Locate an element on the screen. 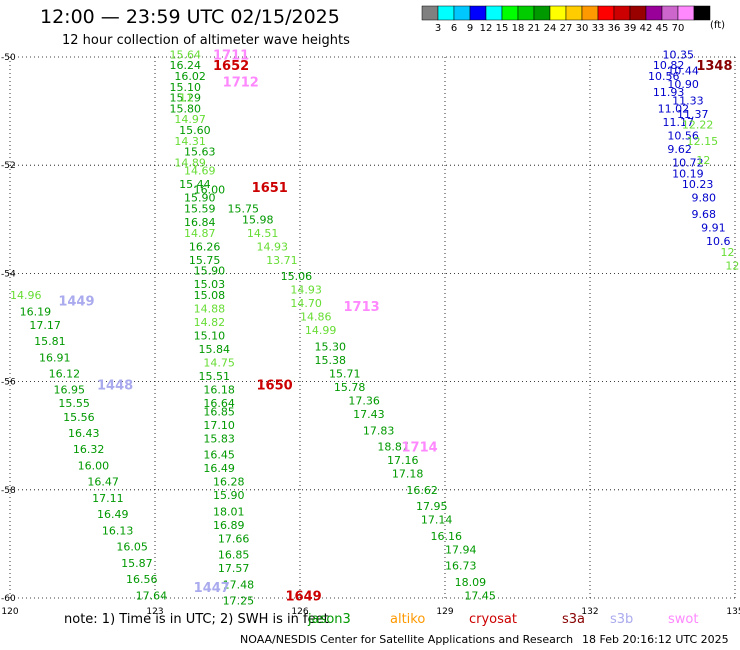  x-tick-label: 135 is located at coordinates (733, 612).